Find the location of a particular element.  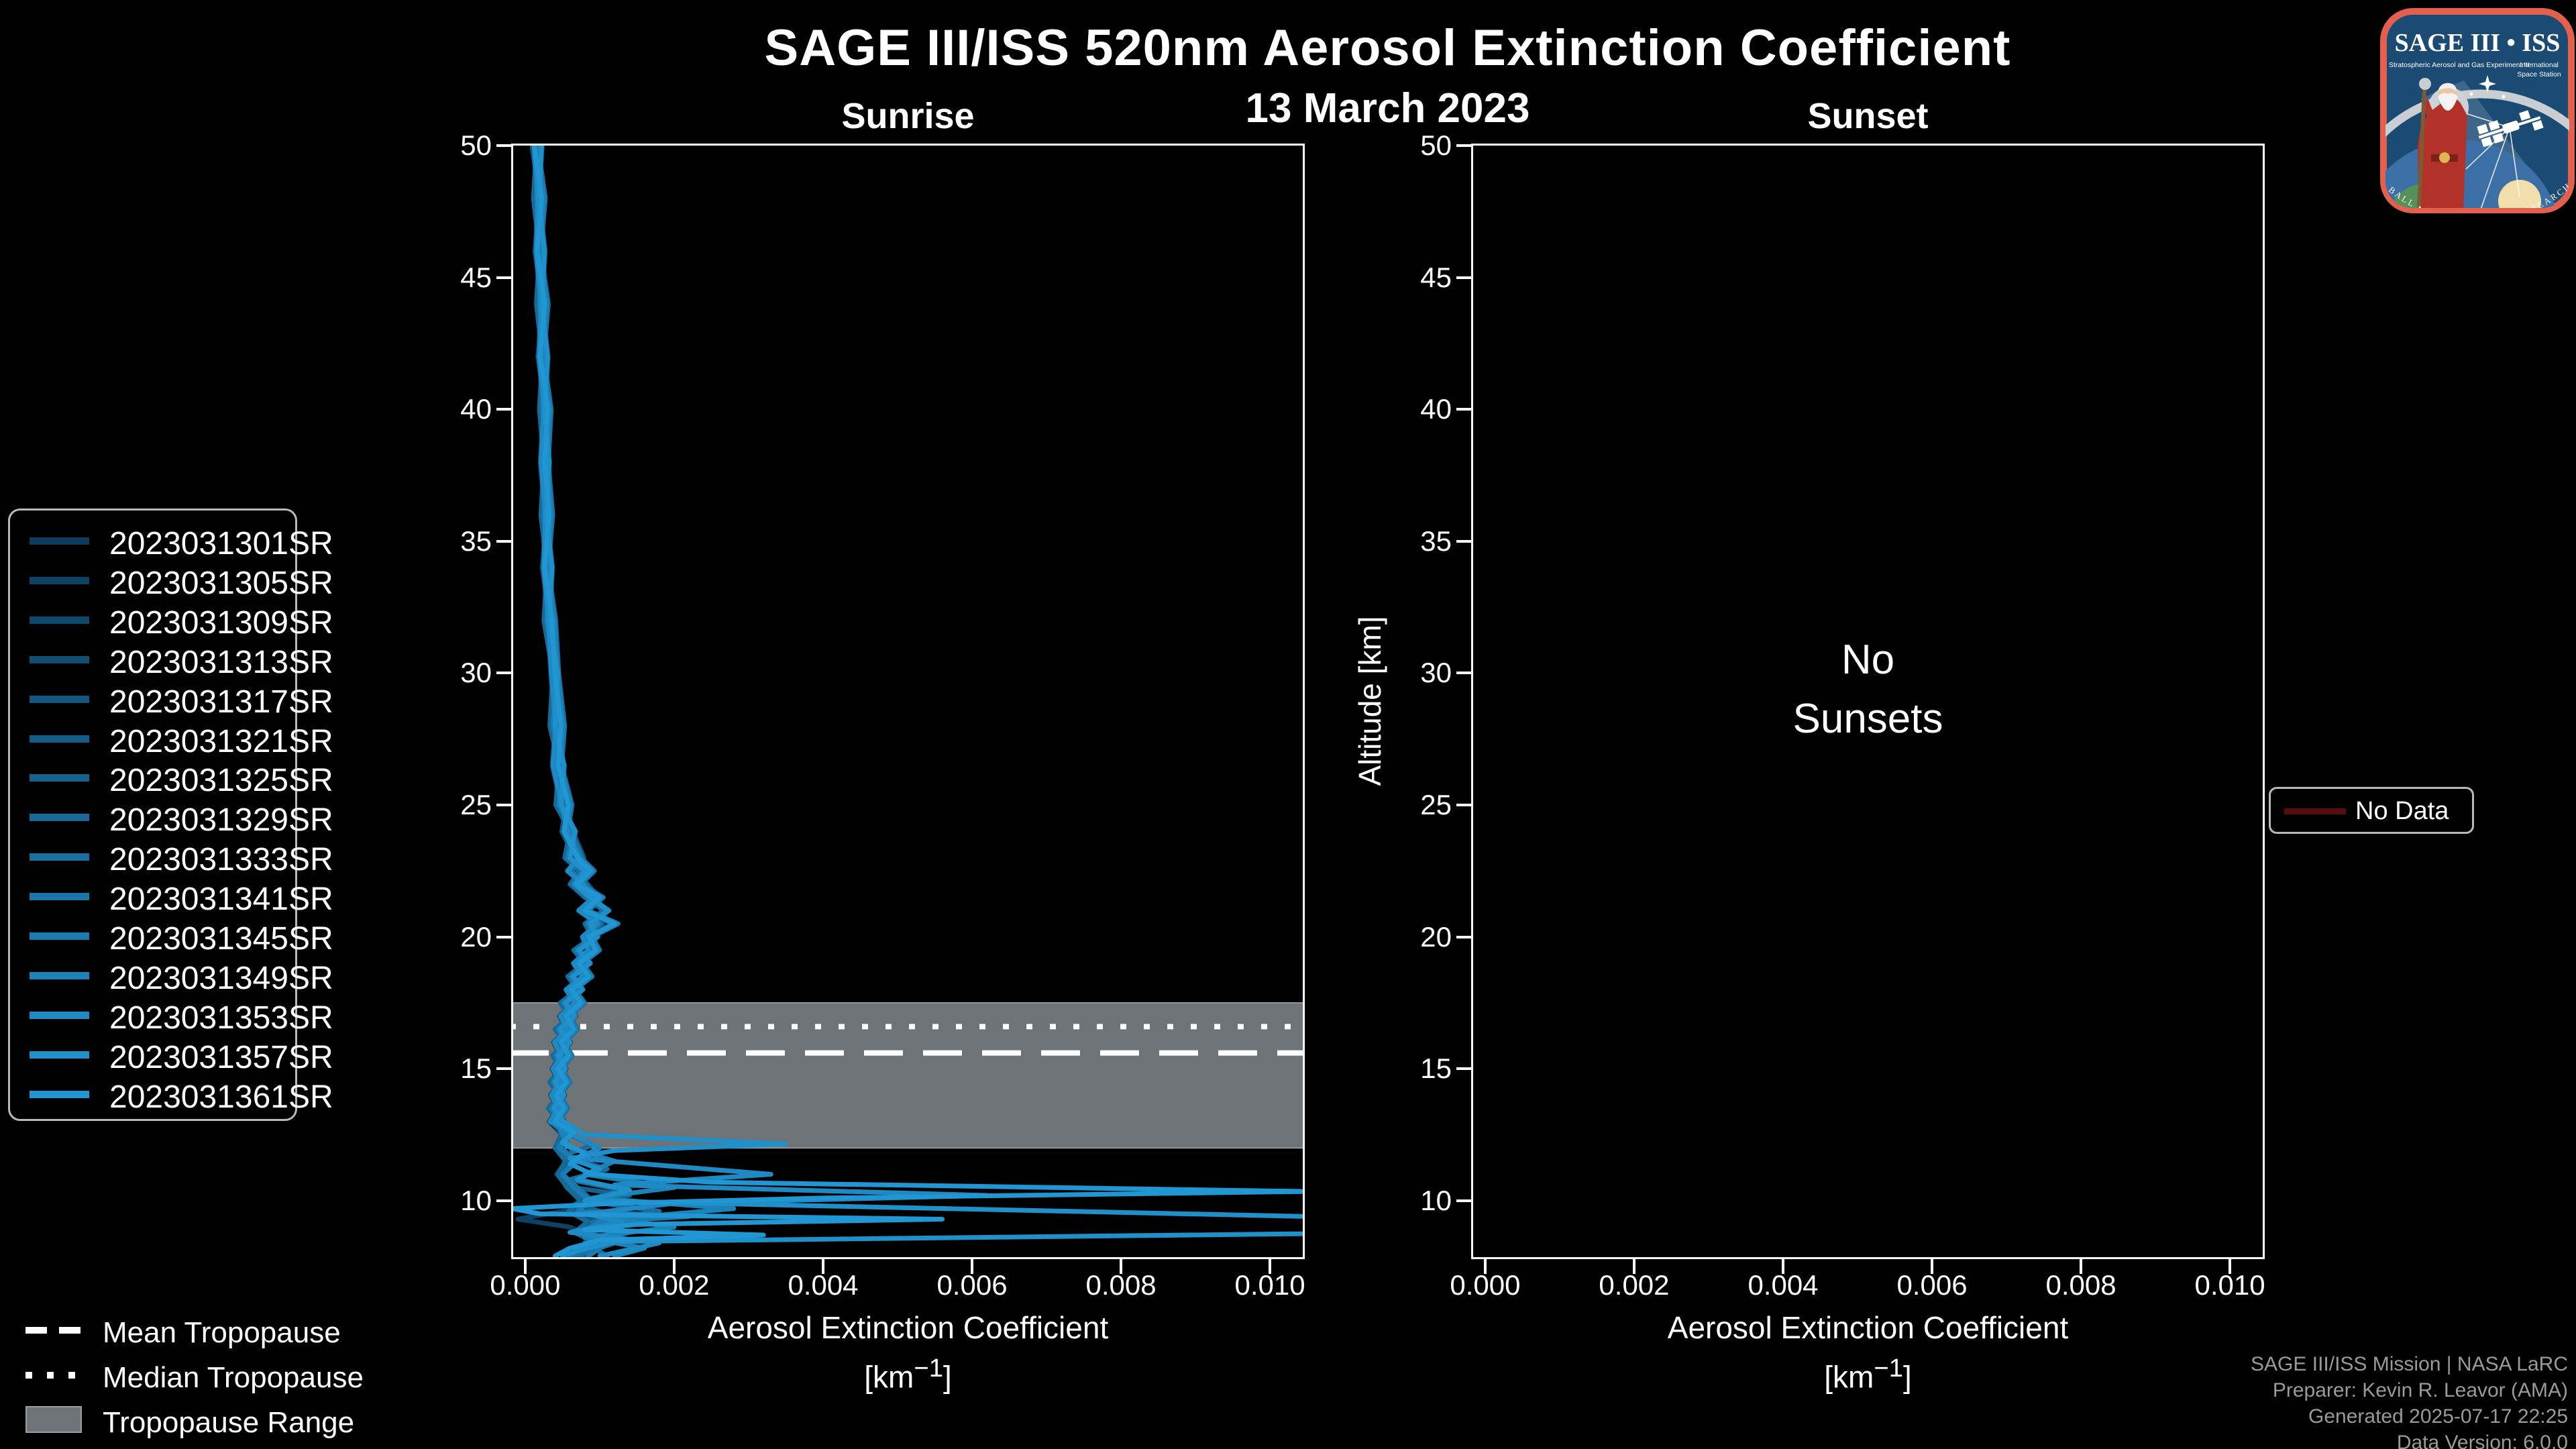

date-subtitle: 13 March 2023 is located at coordinates (1387, 108).